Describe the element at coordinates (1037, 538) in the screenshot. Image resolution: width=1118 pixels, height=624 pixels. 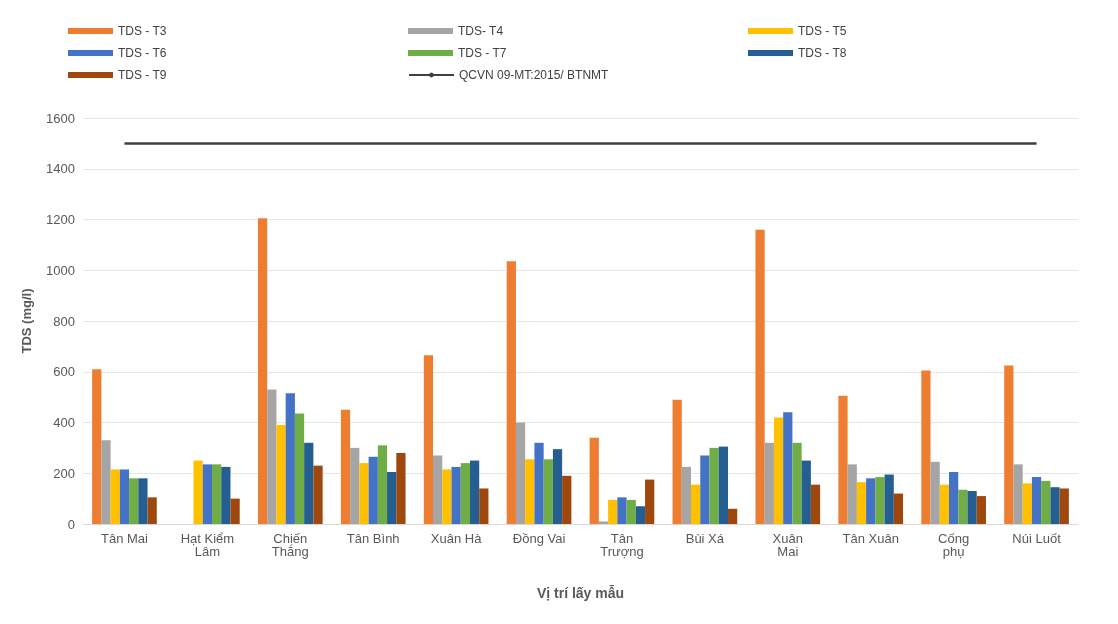
I see `x-tick-label: Núi Luốt` at that location.